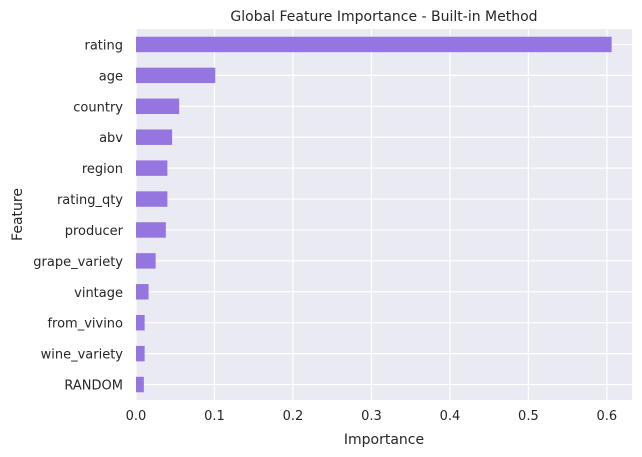 The height and width of the screenshot is (457, 642). Describe the element at coordinates (82, 355) in the screenshot. I see `y-tick-label: wine_variety` at that location.